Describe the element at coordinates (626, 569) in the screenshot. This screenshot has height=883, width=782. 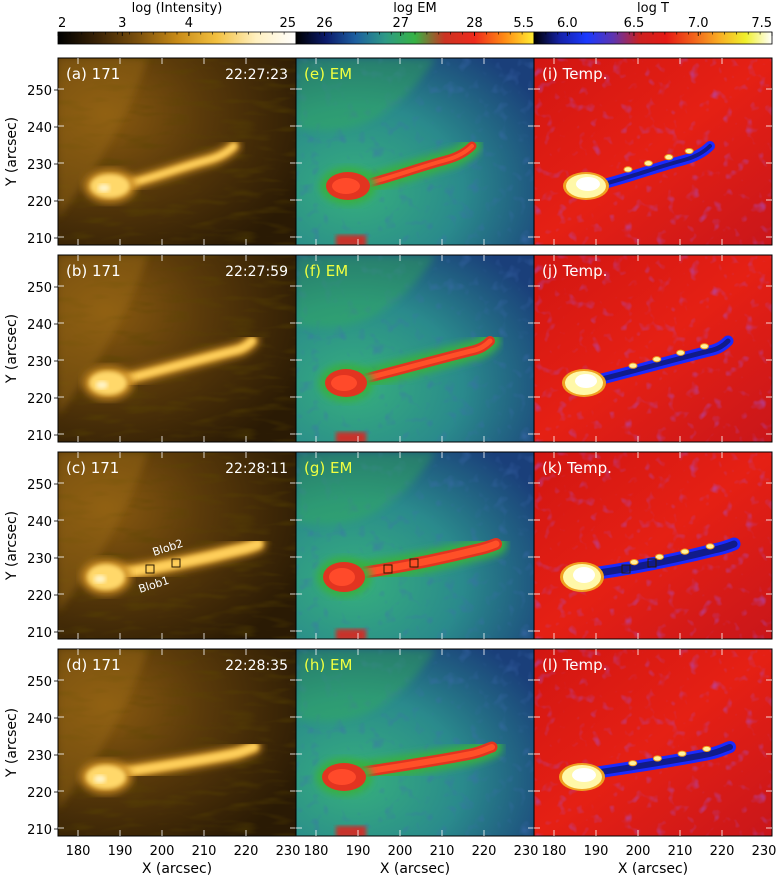
I see `blob1-marker` at that location.